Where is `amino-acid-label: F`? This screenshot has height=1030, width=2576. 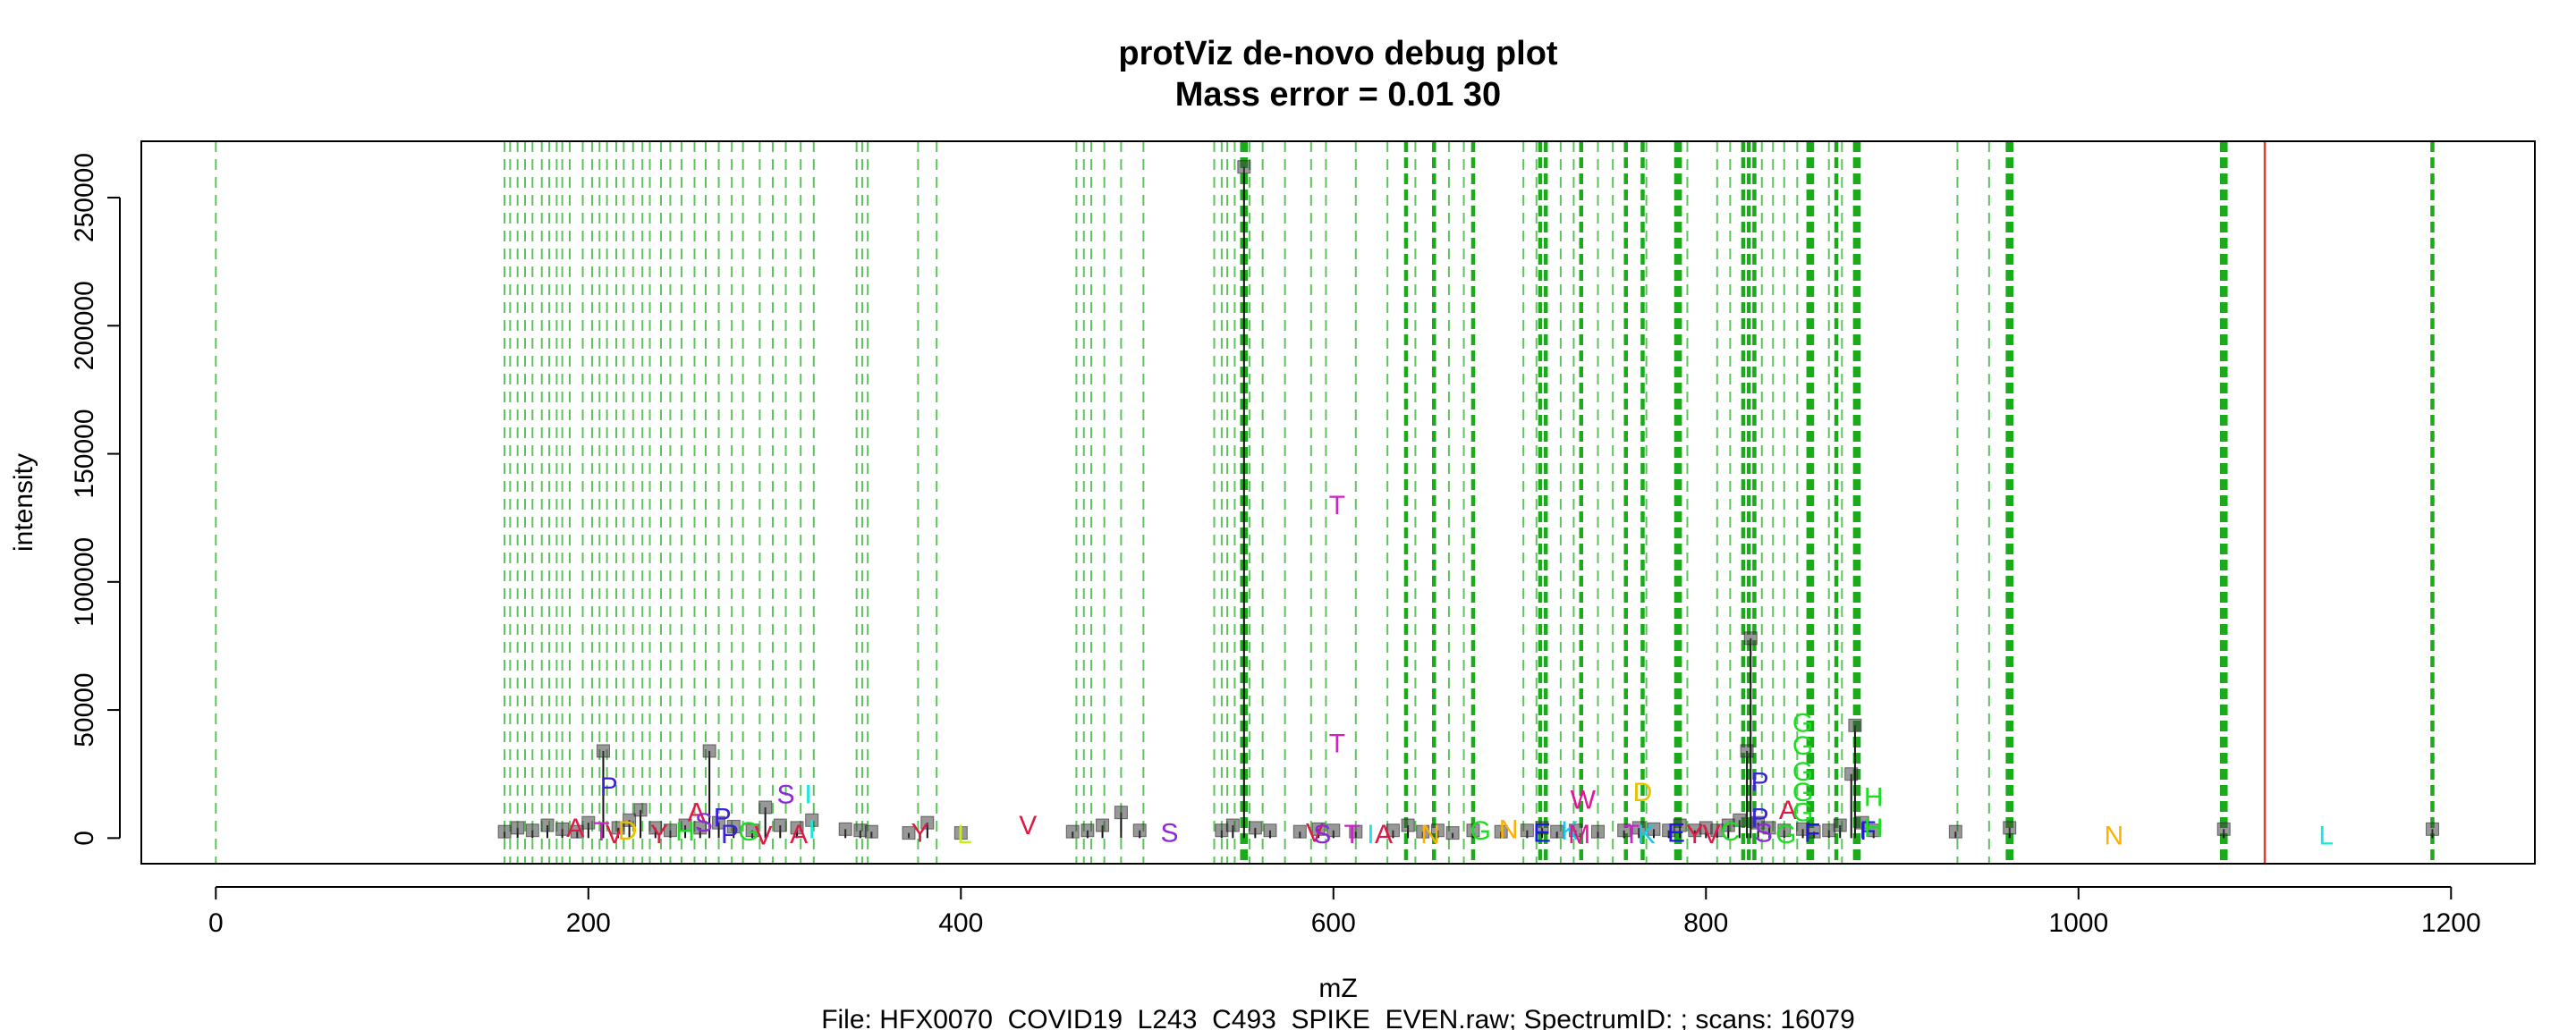
amino-acid-label: F is located at coordinates (1812, 834).